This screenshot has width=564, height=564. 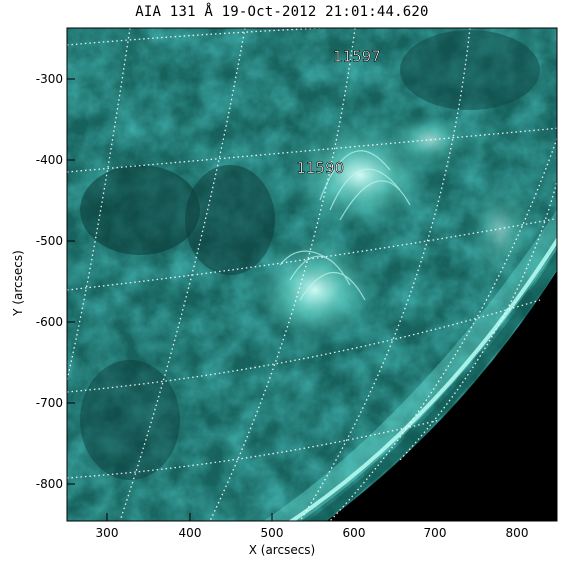 I want to click on y-tick-label: -700, so click(x=49, y=403).